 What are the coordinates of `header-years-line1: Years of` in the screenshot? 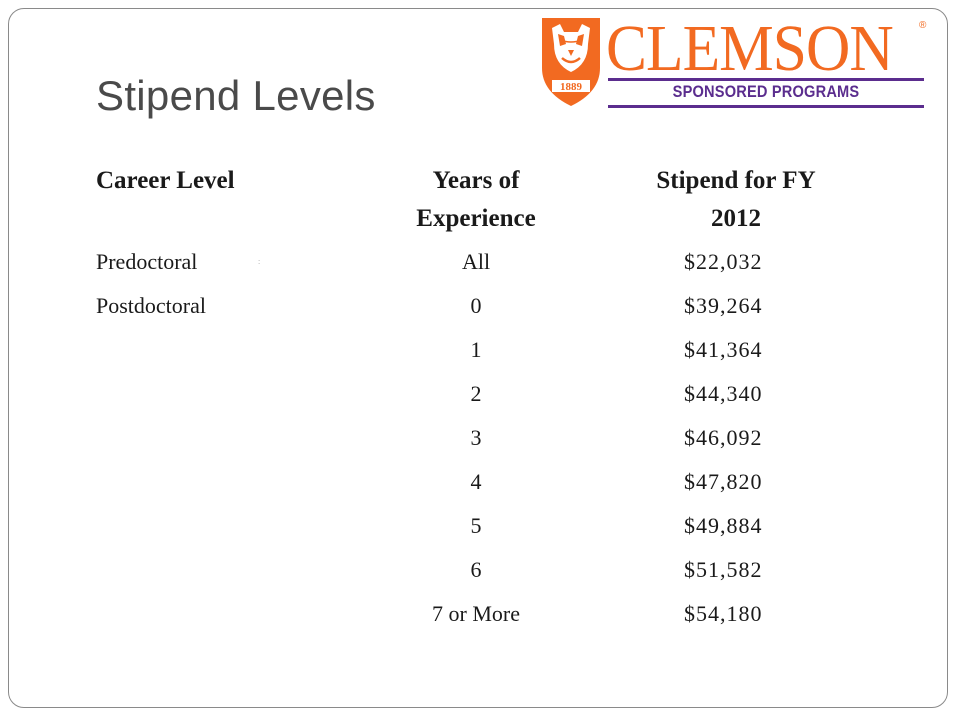 It's located at (476, 180).